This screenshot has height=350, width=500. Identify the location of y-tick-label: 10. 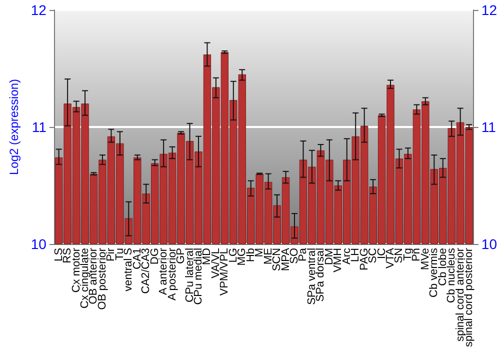
(38, 244).